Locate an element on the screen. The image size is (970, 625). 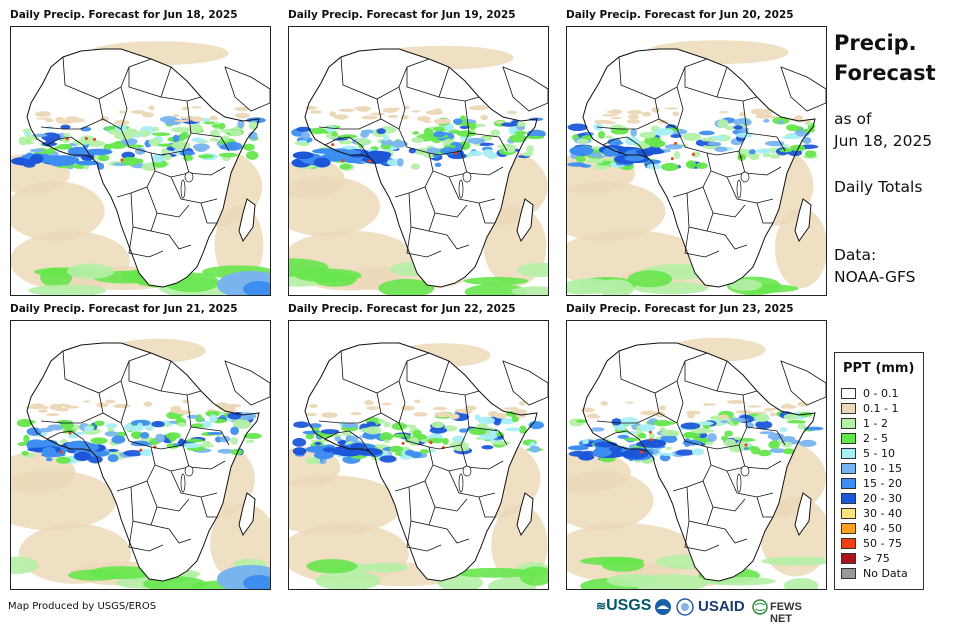
forecast-title: Precip. Forecast is located at coordinates (885, 58).